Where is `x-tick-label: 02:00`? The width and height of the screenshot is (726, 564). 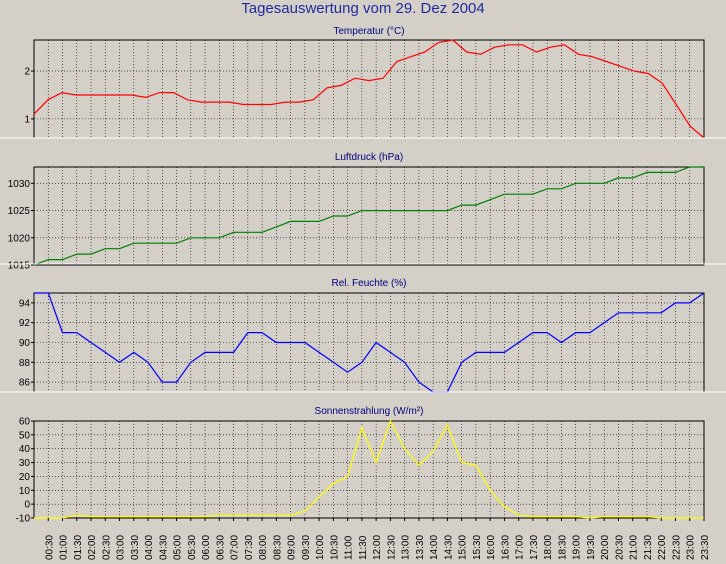 x-tick-label: 02:00 is located at coordinates (92, 547).